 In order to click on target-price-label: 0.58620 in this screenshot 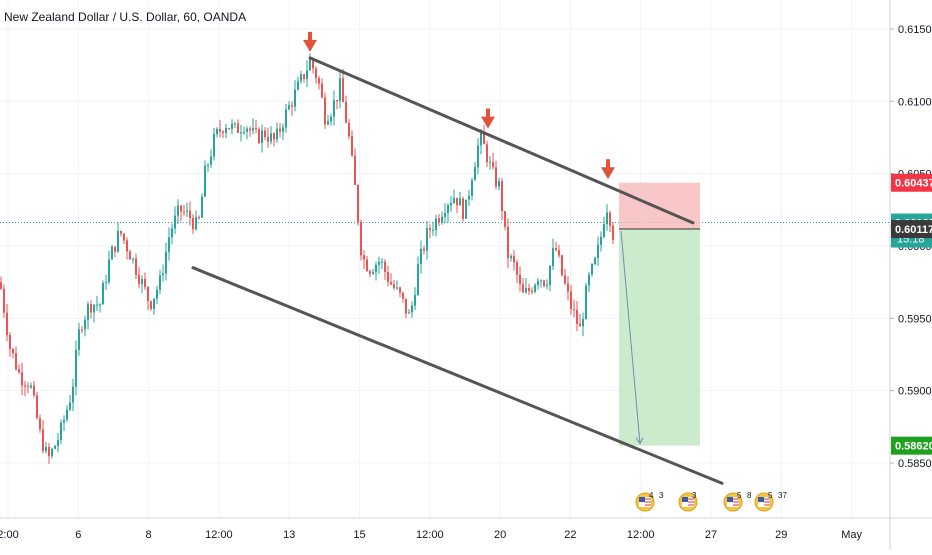, I will do `click(913, 447)`.